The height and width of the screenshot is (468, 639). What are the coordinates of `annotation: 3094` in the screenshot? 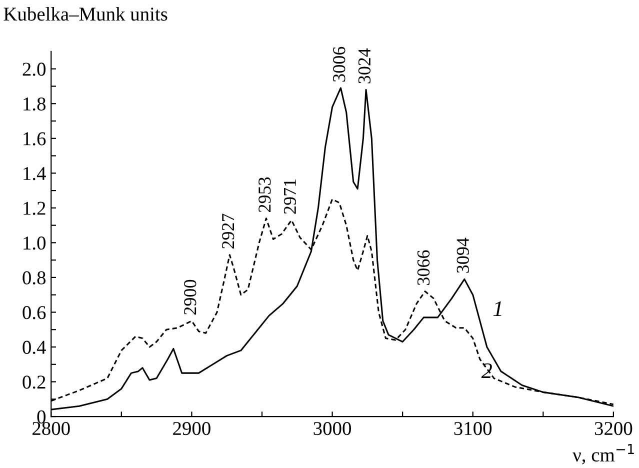 It's located at (462, 255).